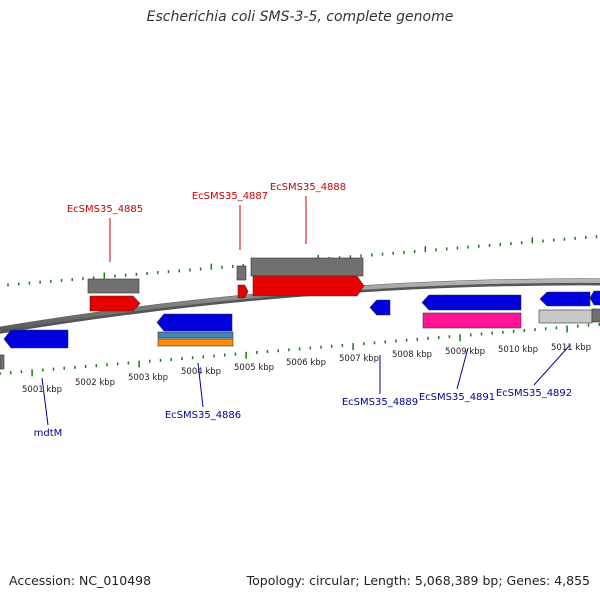 The height and width of the screenshot is (600, 600). Describe the element at coordinates (195, 335) in the screenshot. I see `steel-feature` at that location.